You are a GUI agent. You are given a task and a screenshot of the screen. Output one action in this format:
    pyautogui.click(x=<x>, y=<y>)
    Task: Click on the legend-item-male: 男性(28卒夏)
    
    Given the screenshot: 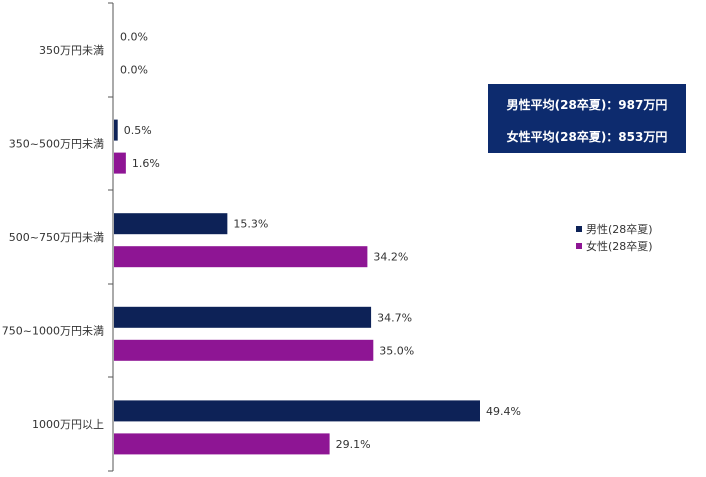 What is the action you would take?
    pyautogui.click(x=614, y=228)
    